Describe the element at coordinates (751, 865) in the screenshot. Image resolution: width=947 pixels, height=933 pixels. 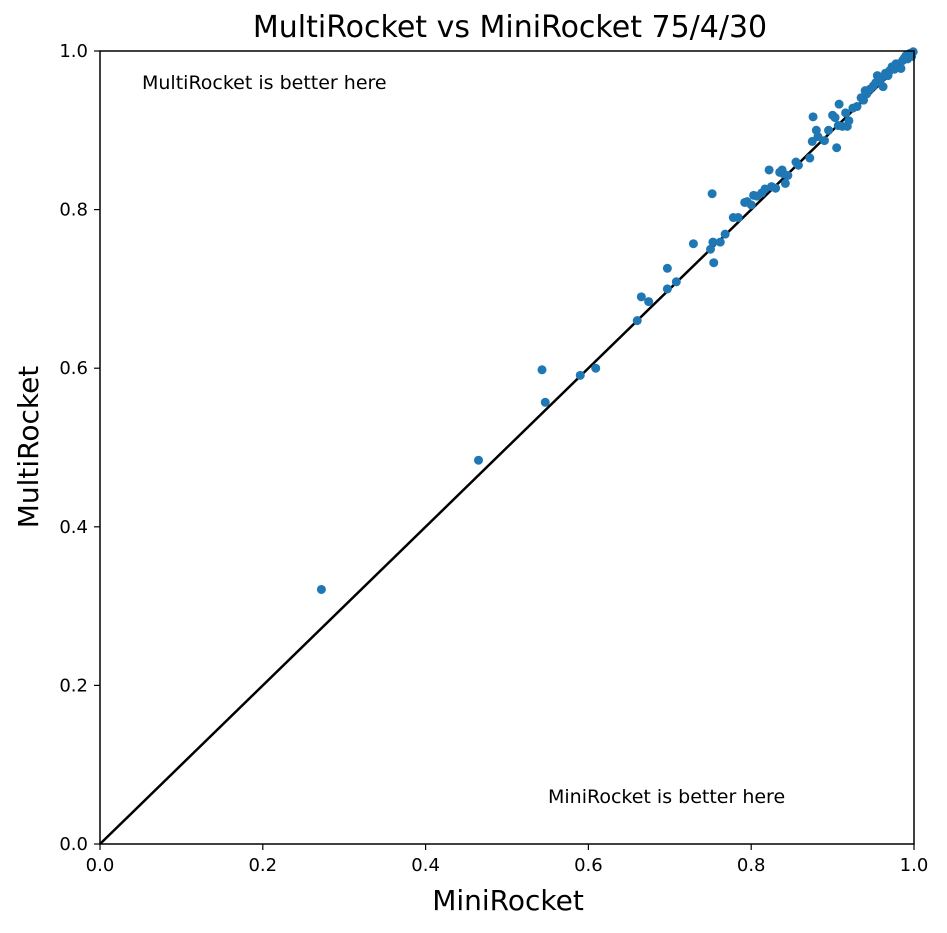
I see `x-tick-label: 0.8` at that location.